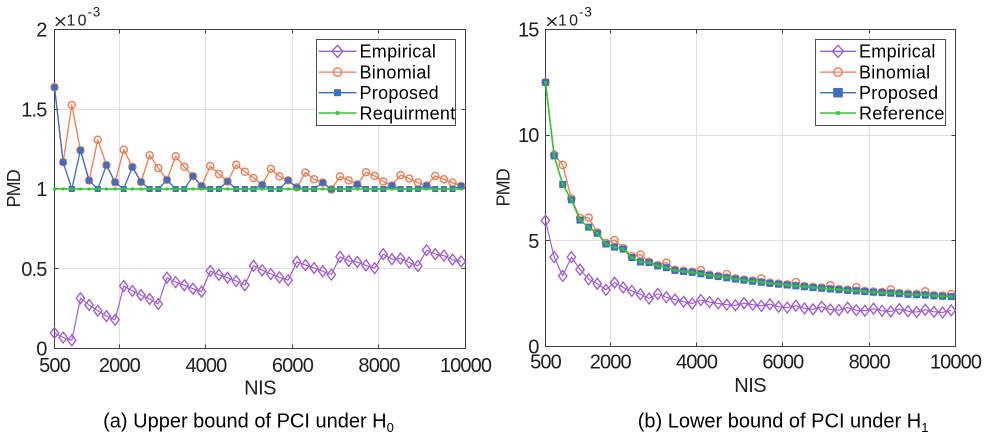 The height and width of the screenshot is (448, 984). I want to click on svg-text:(a) Upper bound of PCI under H: (a) Upper bound of PCI under H0, so click(248, 423).